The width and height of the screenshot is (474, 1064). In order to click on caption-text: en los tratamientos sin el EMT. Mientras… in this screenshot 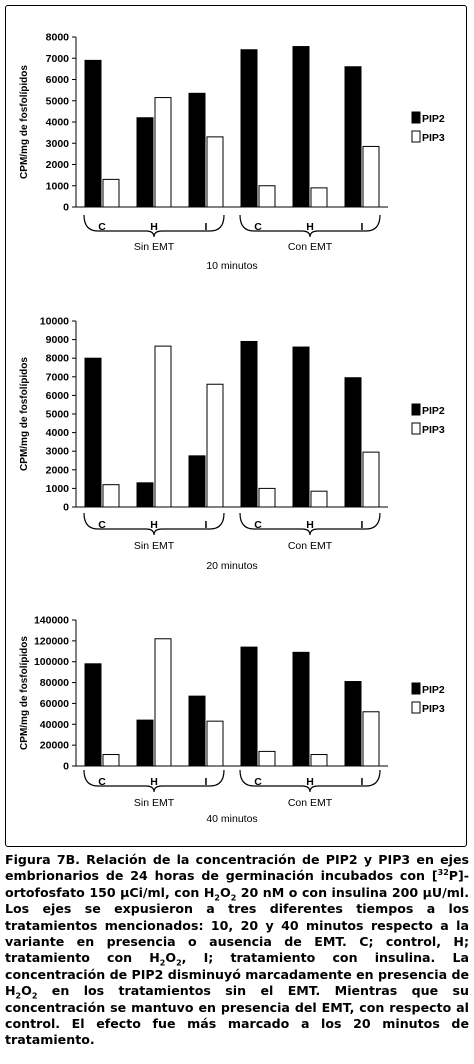, I will do `click(237, 1015)`.